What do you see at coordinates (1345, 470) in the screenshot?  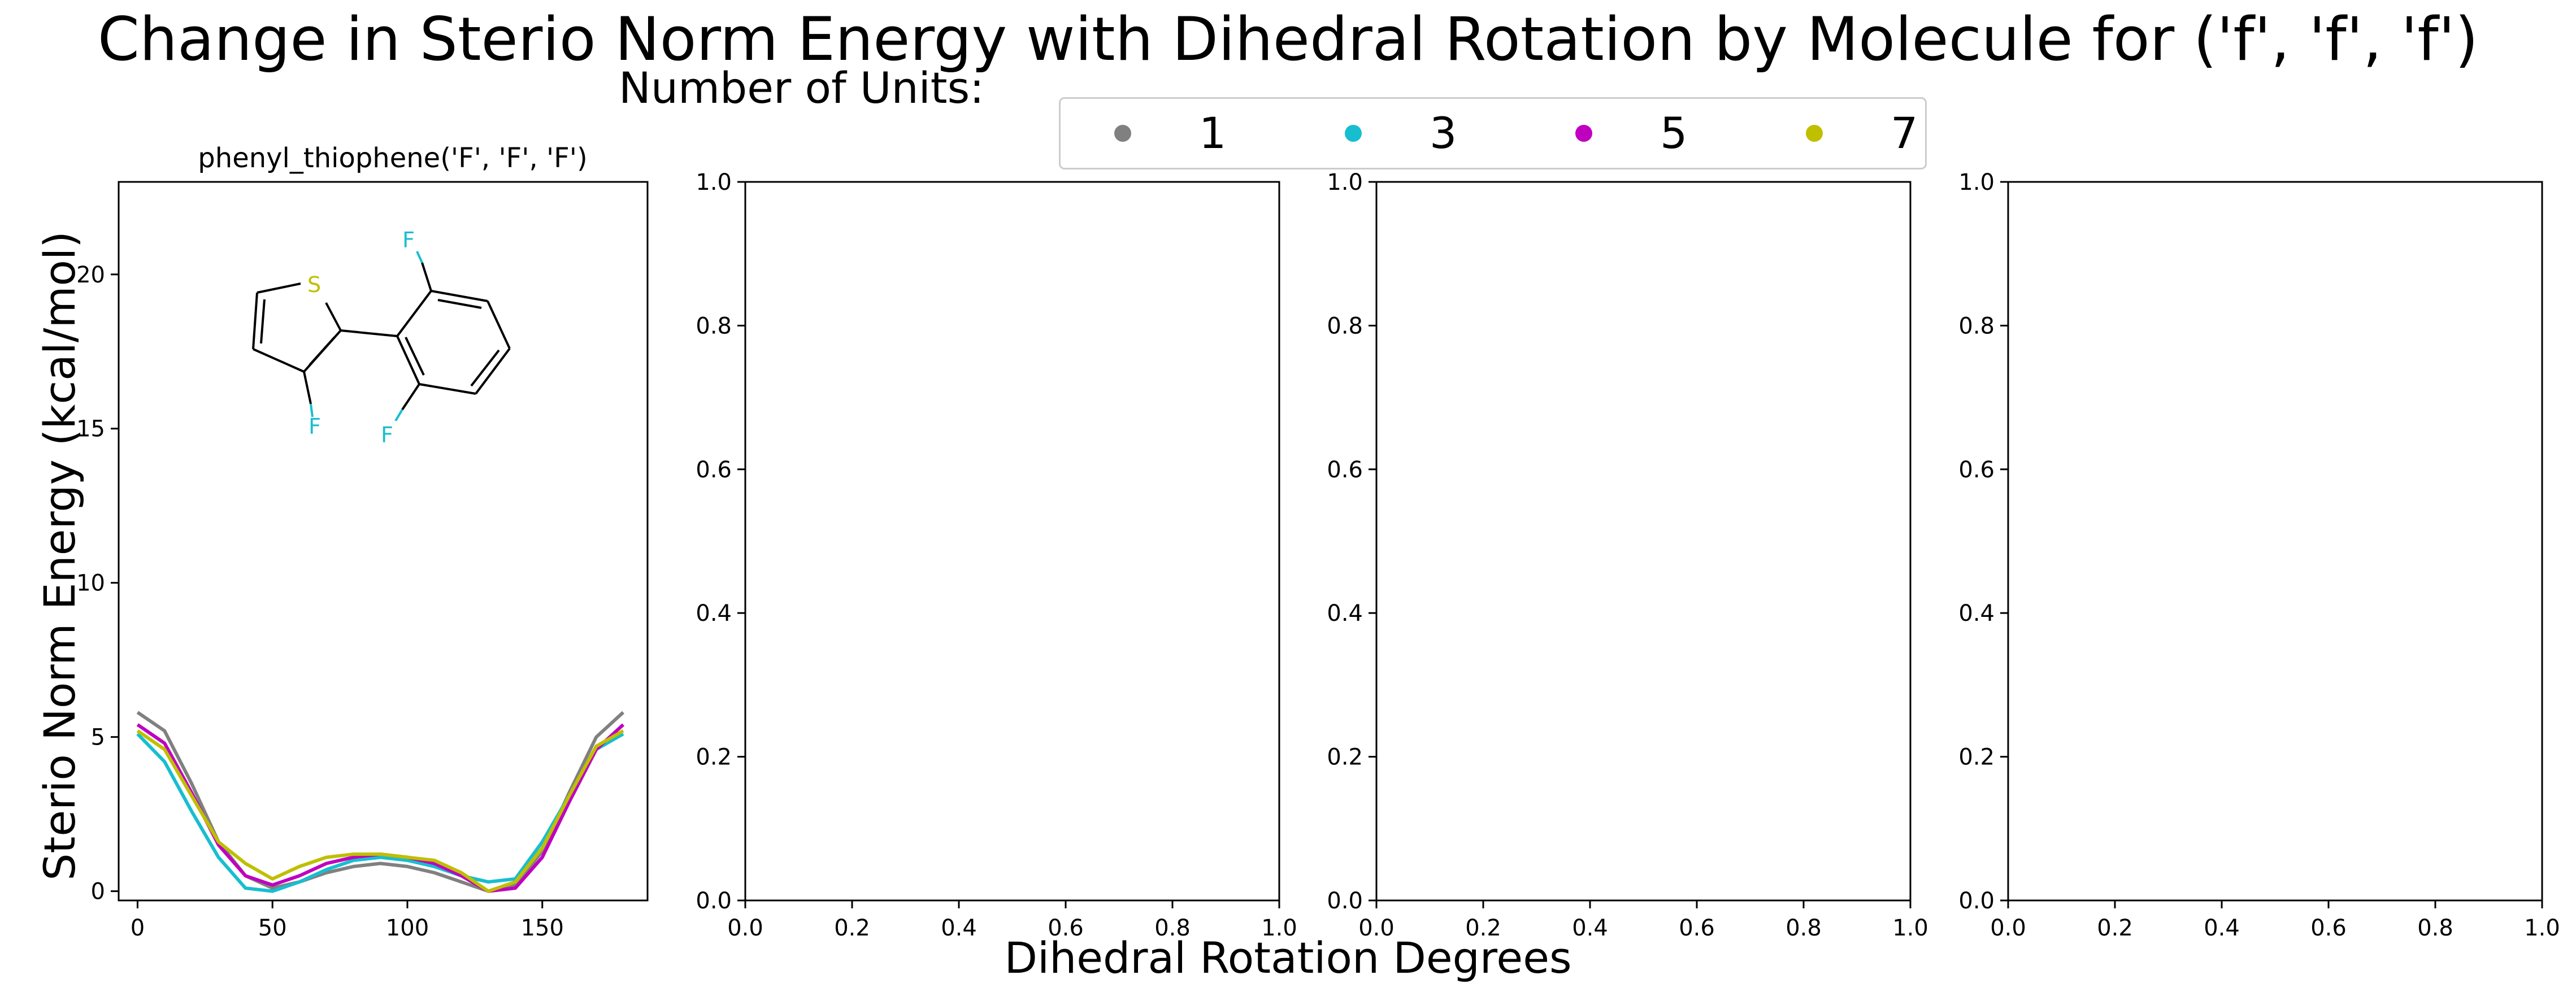 I see `y-tick-label-3-3: 0.6` at bounding box center [1345, 470].